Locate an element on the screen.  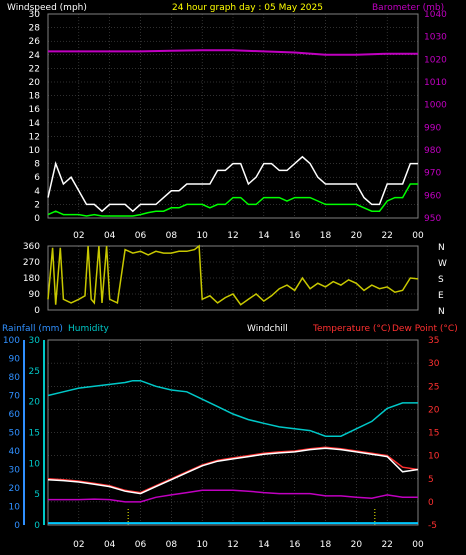
barometer-tick-label: 950 is located at coordinates (432, 219).